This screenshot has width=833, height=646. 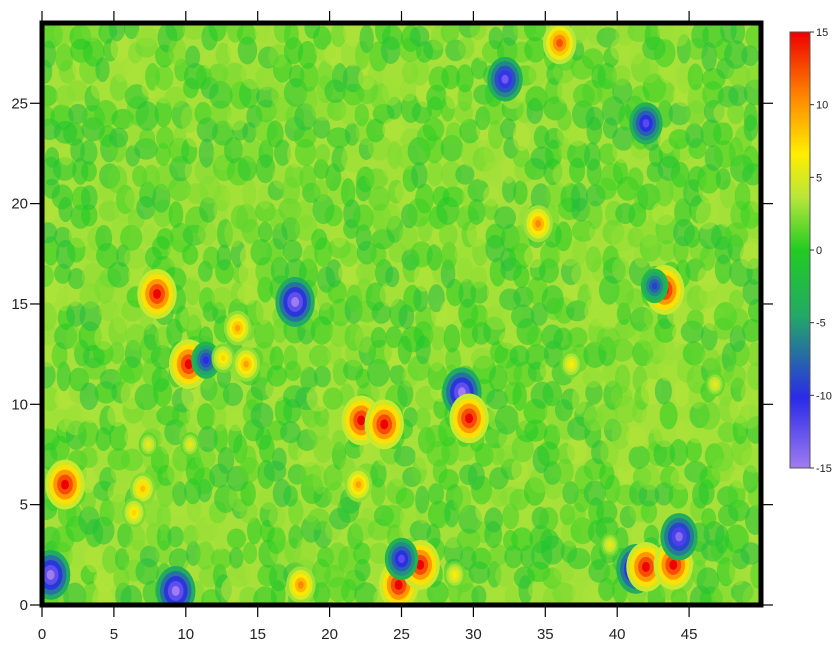 I want to click on colorbar-tick-label: 10, so click(x=822, y=106).